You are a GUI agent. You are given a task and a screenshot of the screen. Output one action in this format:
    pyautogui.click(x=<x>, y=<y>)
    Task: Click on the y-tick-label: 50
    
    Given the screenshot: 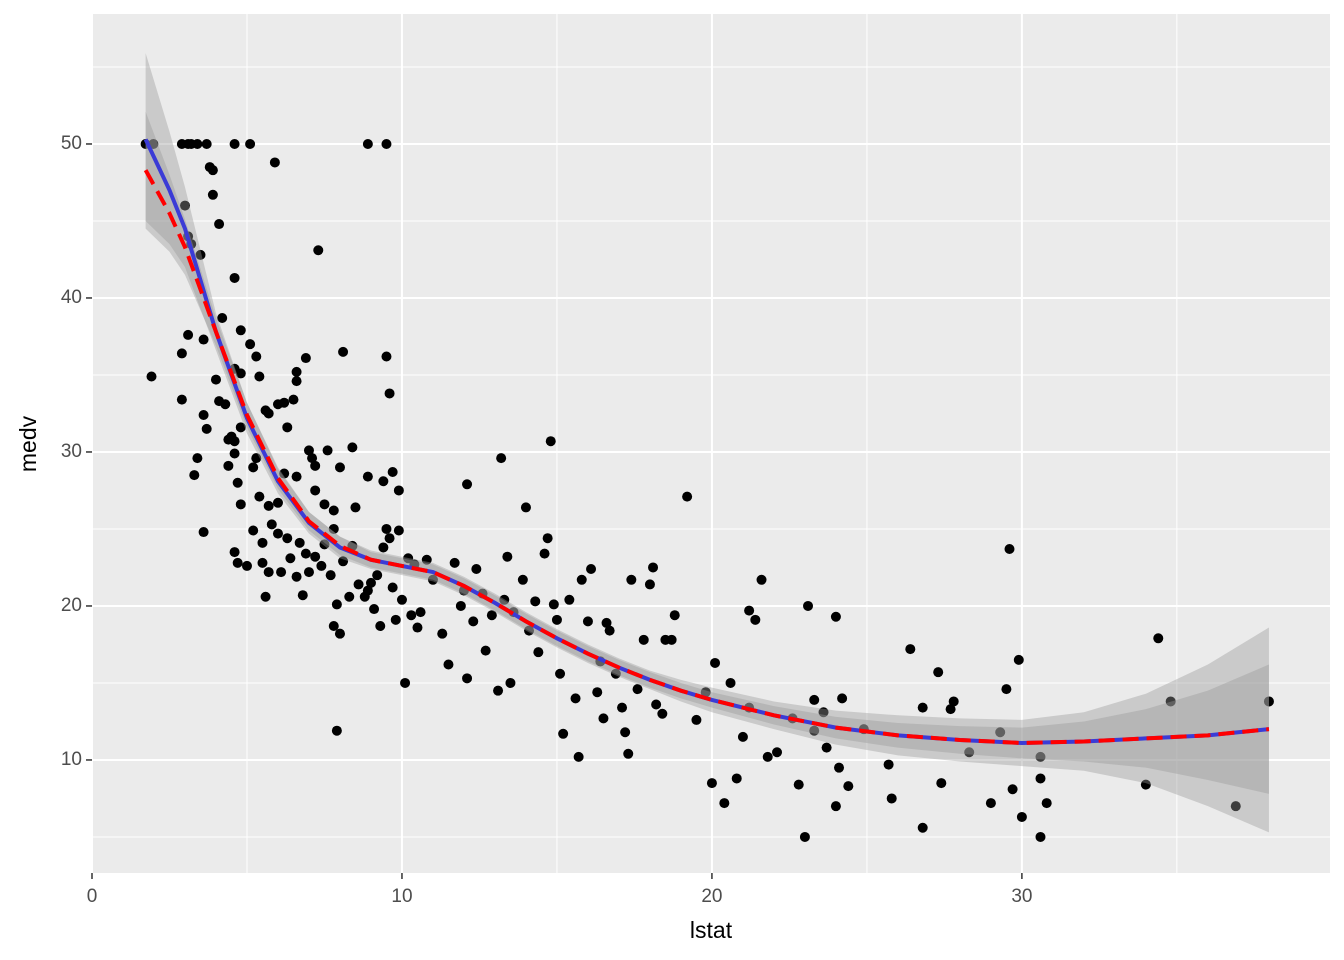 What is the action you would take?
    pyautogui.click(x=71, y=143)
    